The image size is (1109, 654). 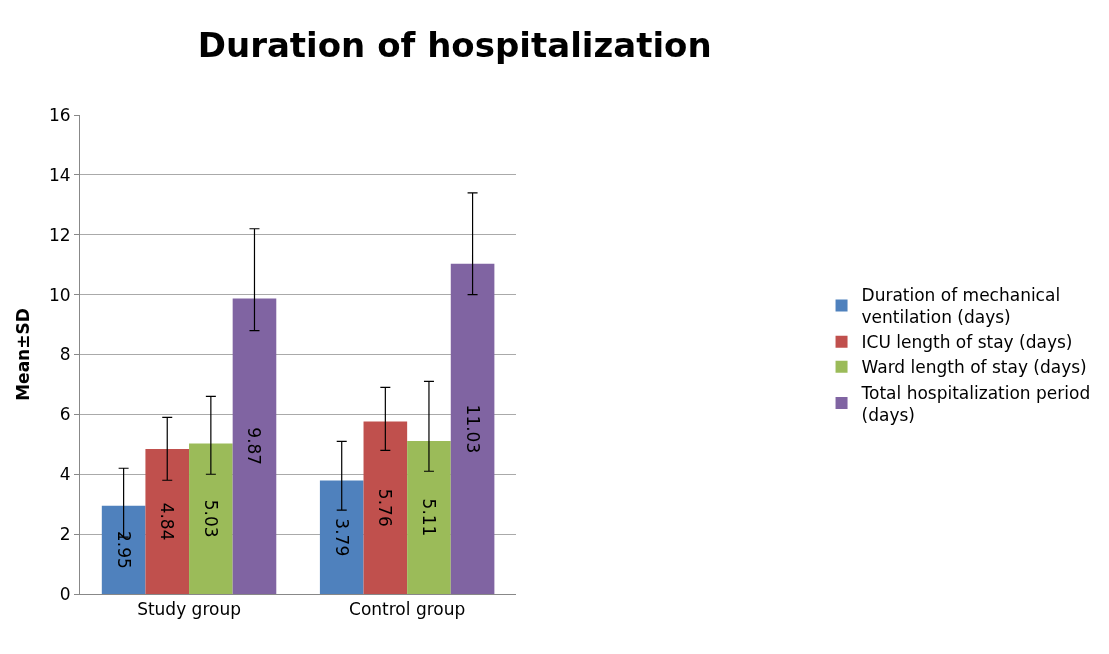 I want to click on y-tick-label: 12, so click(x=59, y=234).